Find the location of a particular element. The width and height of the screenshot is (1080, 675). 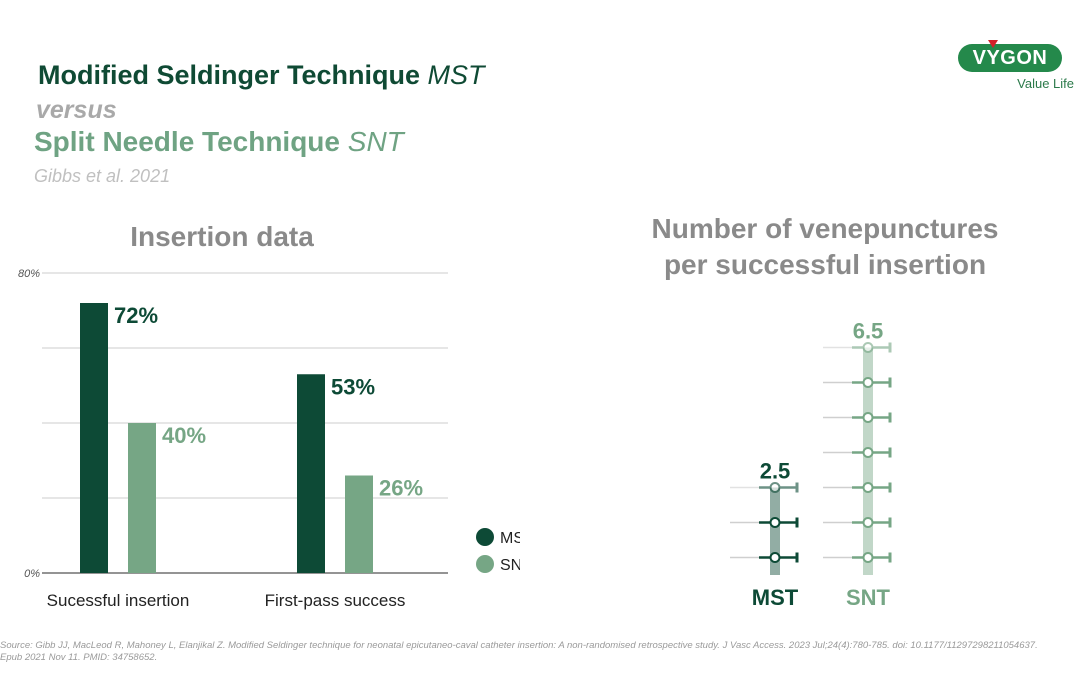

vygon-logo: VYGON Value Life is located at coordinates (1016, 66).